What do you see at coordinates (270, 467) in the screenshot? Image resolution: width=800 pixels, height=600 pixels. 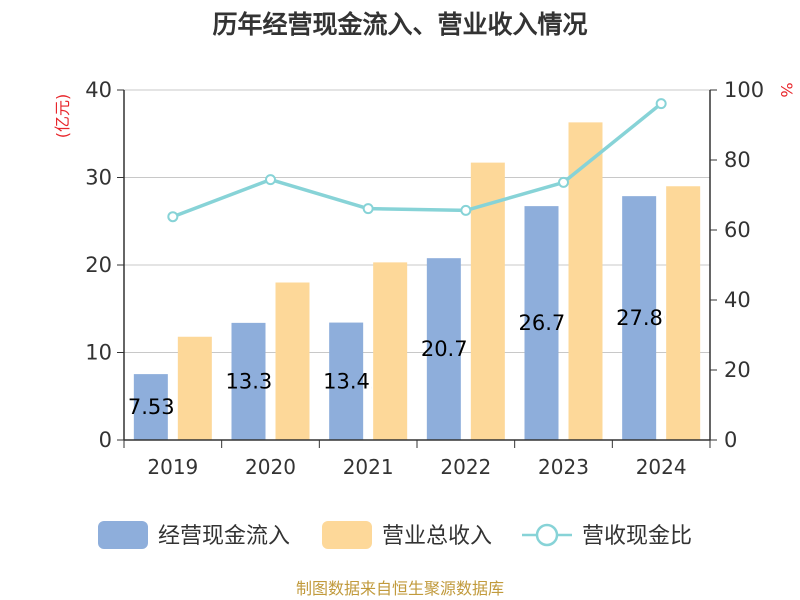 I see `x-axis-tick-label: 2020` at bounding box center [270, 467].